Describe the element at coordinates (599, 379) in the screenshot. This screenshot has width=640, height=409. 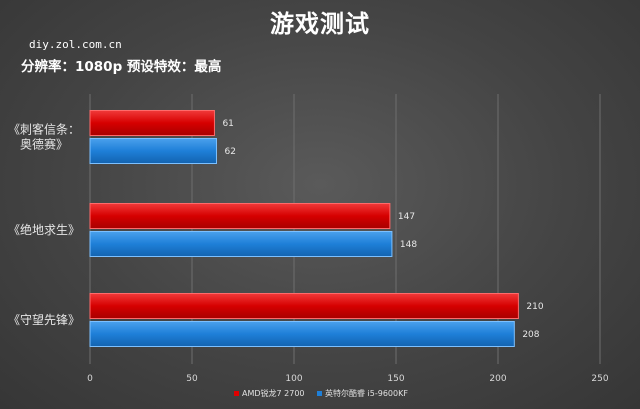
I see `x-tick-label: 250` at that location.